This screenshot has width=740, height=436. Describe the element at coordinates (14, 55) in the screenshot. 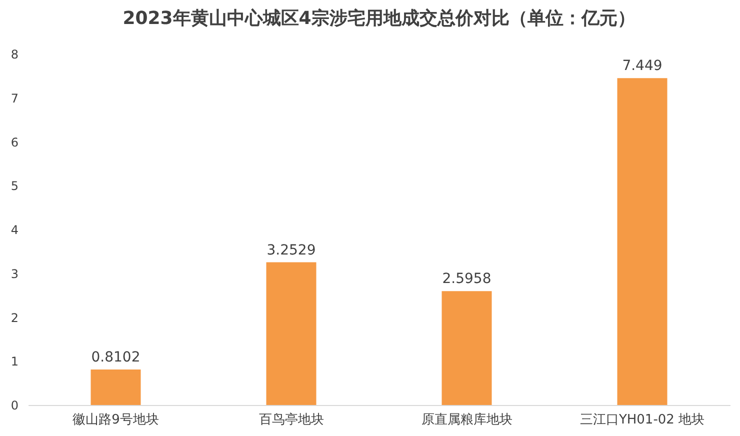

I see `y-tick-label: 8` at that location.